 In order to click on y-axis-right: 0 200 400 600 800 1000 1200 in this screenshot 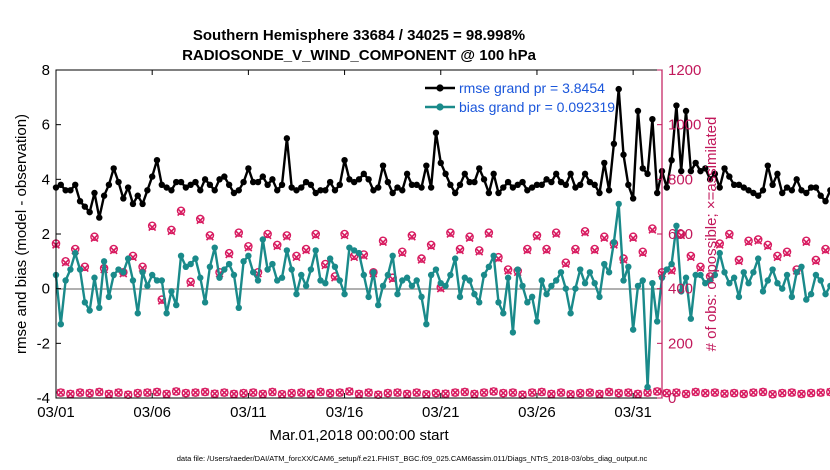, I will do `click(679, 234)`.